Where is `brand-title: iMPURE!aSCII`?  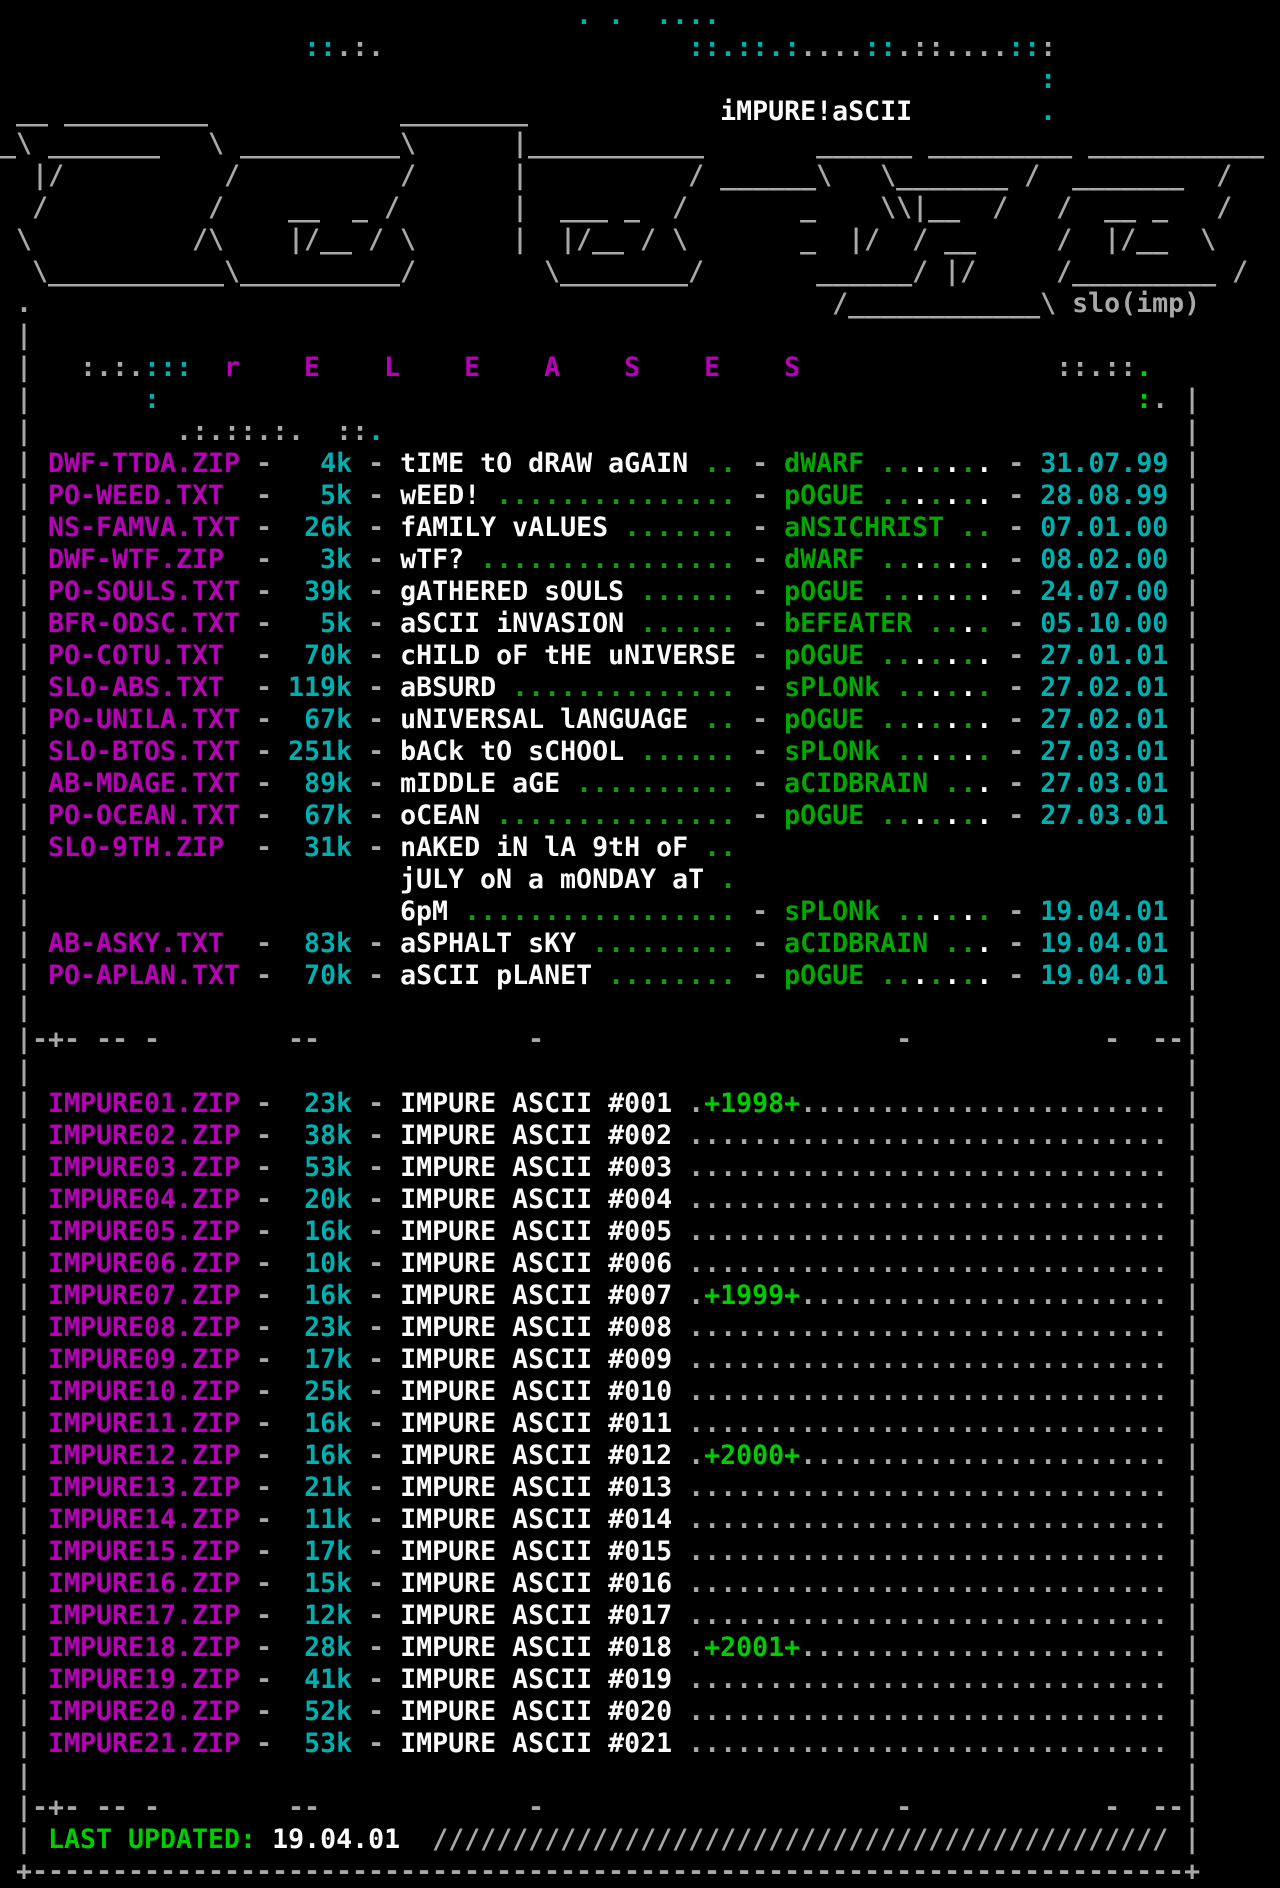 brand-title: iMPURE!aSCII is located at coordinates (816, 111).